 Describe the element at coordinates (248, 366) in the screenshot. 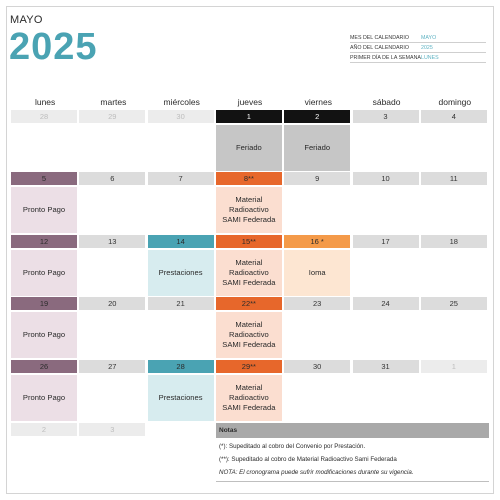

I see `day-number: 29**` at that location.